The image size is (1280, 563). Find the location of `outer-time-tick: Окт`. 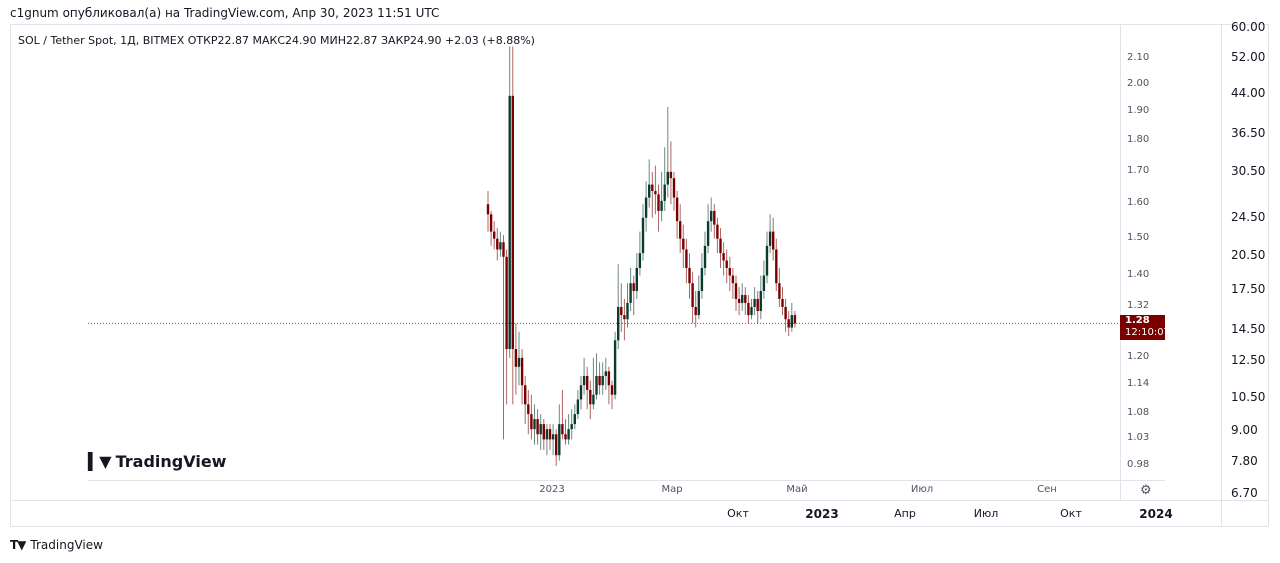

outer-time-tick: Окт is located at coordinates (1071, 513).